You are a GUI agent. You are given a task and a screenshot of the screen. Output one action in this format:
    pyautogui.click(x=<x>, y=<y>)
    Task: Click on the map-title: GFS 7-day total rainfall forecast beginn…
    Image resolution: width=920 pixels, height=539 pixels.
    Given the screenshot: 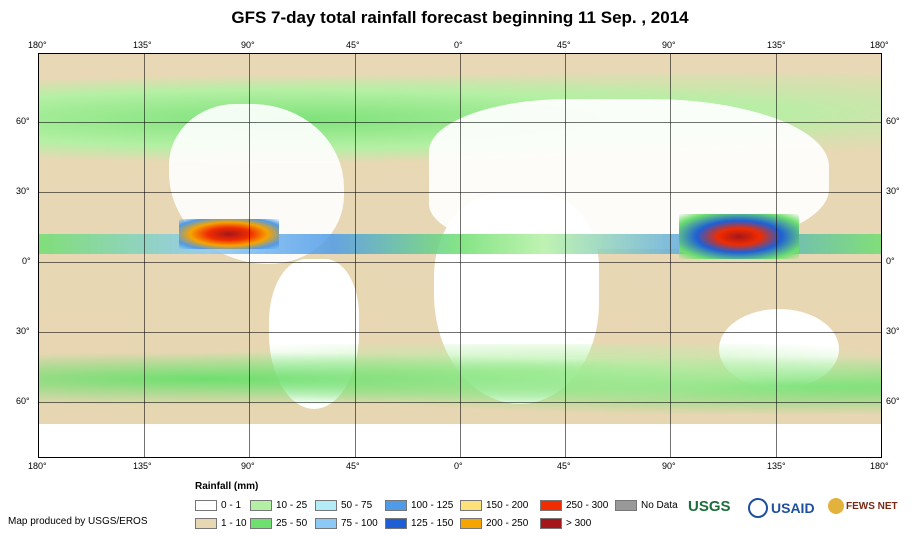 What is the action you would take?
    pyautogui.click(x=460, y=17)
    